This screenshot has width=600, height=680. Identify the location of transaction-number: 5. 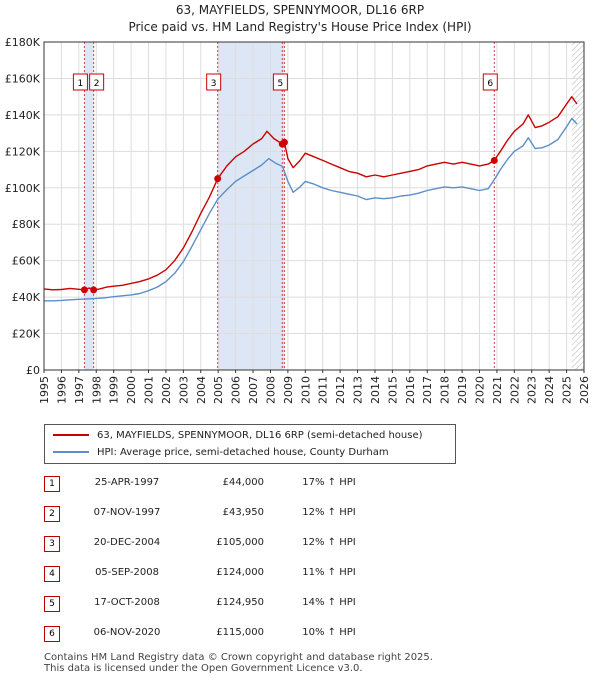
(52, 604).